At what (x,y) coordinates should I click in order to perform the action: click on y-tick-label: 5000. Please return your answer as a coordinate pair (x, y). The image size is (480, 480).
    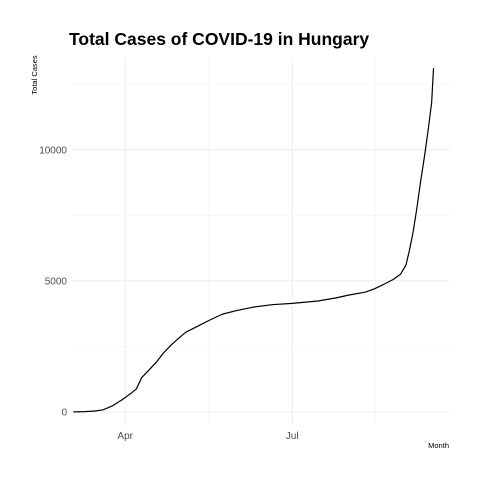
    Looking at the image, I should click on (56, 281).